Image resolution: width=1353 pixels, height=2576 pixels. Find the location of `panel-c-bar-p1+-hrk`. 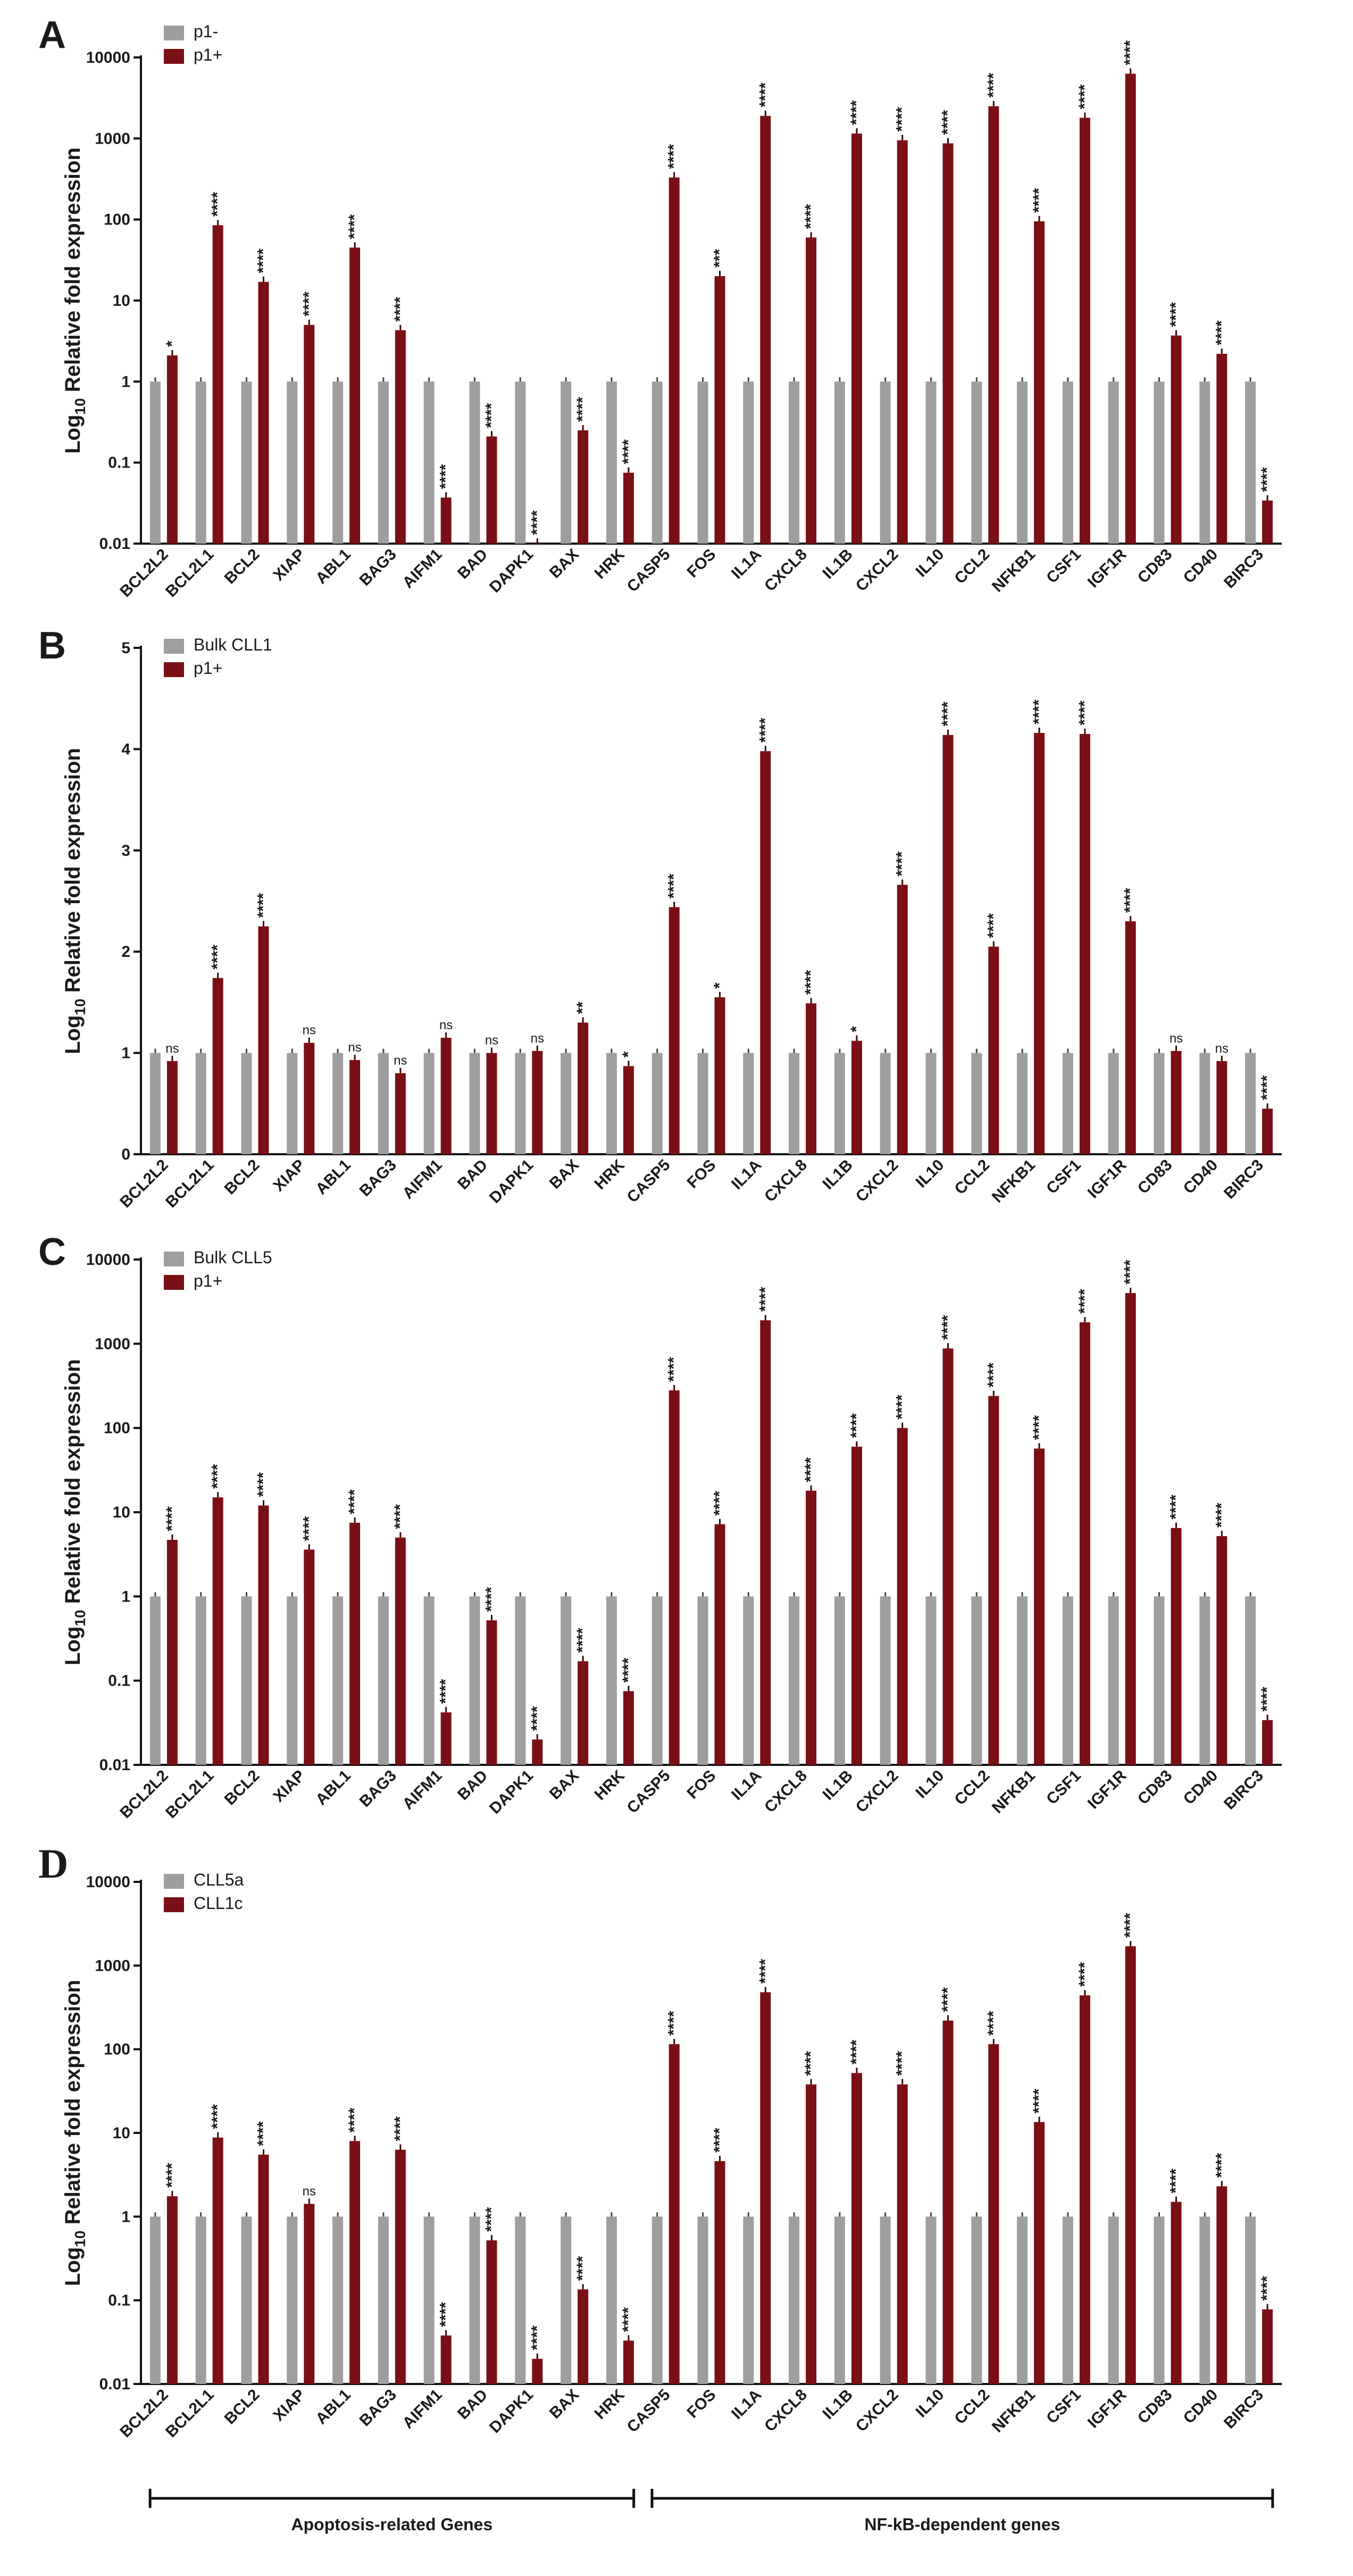

panel-c-bar-p1+-hrk is located at coordinates (628, 1728).